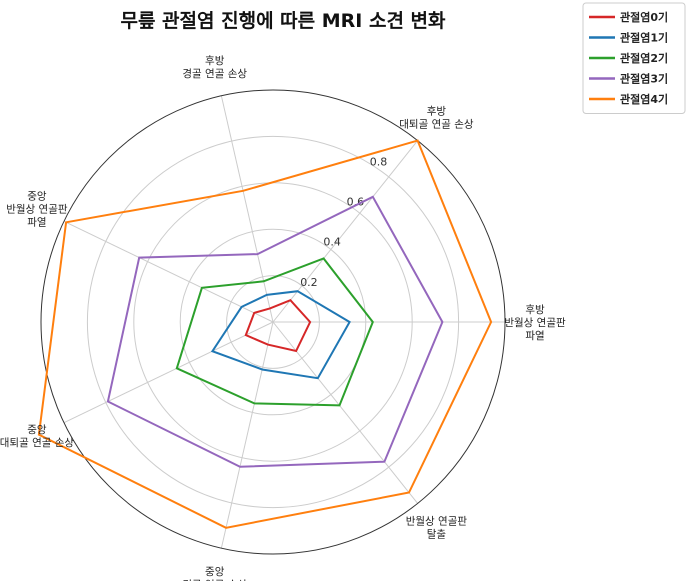 The image size is (700, 581). Describe the element at coordinates (644, 99) in the screenshot. I see `legend-label-4: 관절염4기` at that location.